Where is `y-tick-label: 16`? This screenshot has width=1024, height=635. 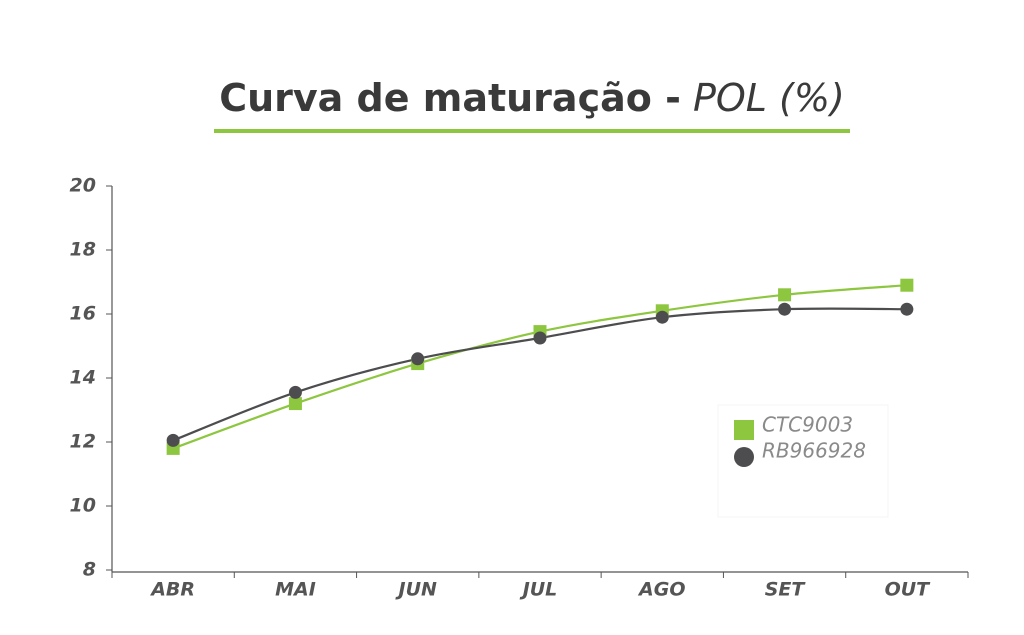 y-tick-label: 16 is located at coordinates (83, 314).